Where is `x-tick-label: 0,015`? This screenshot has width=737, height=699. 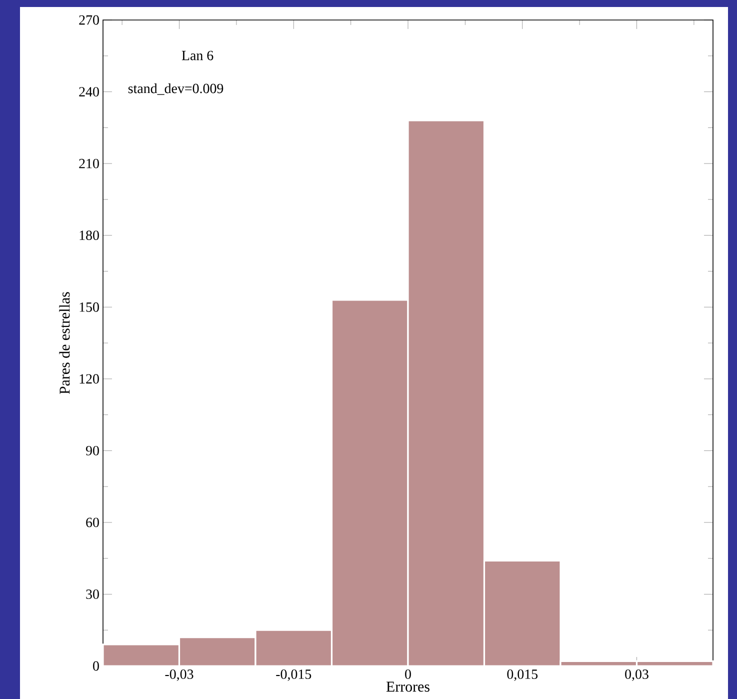
x-tick-label: 0,015 is located at coordinates (522, 675).